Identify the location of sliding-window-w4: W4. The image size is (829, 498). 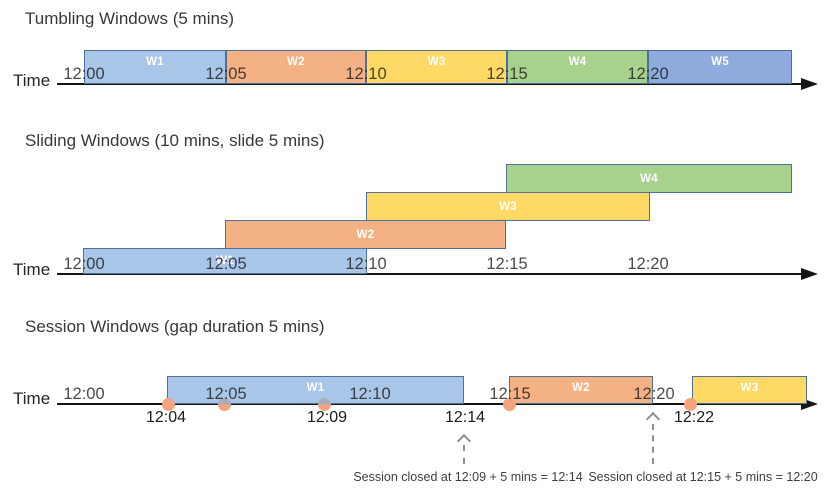
(649, 178).